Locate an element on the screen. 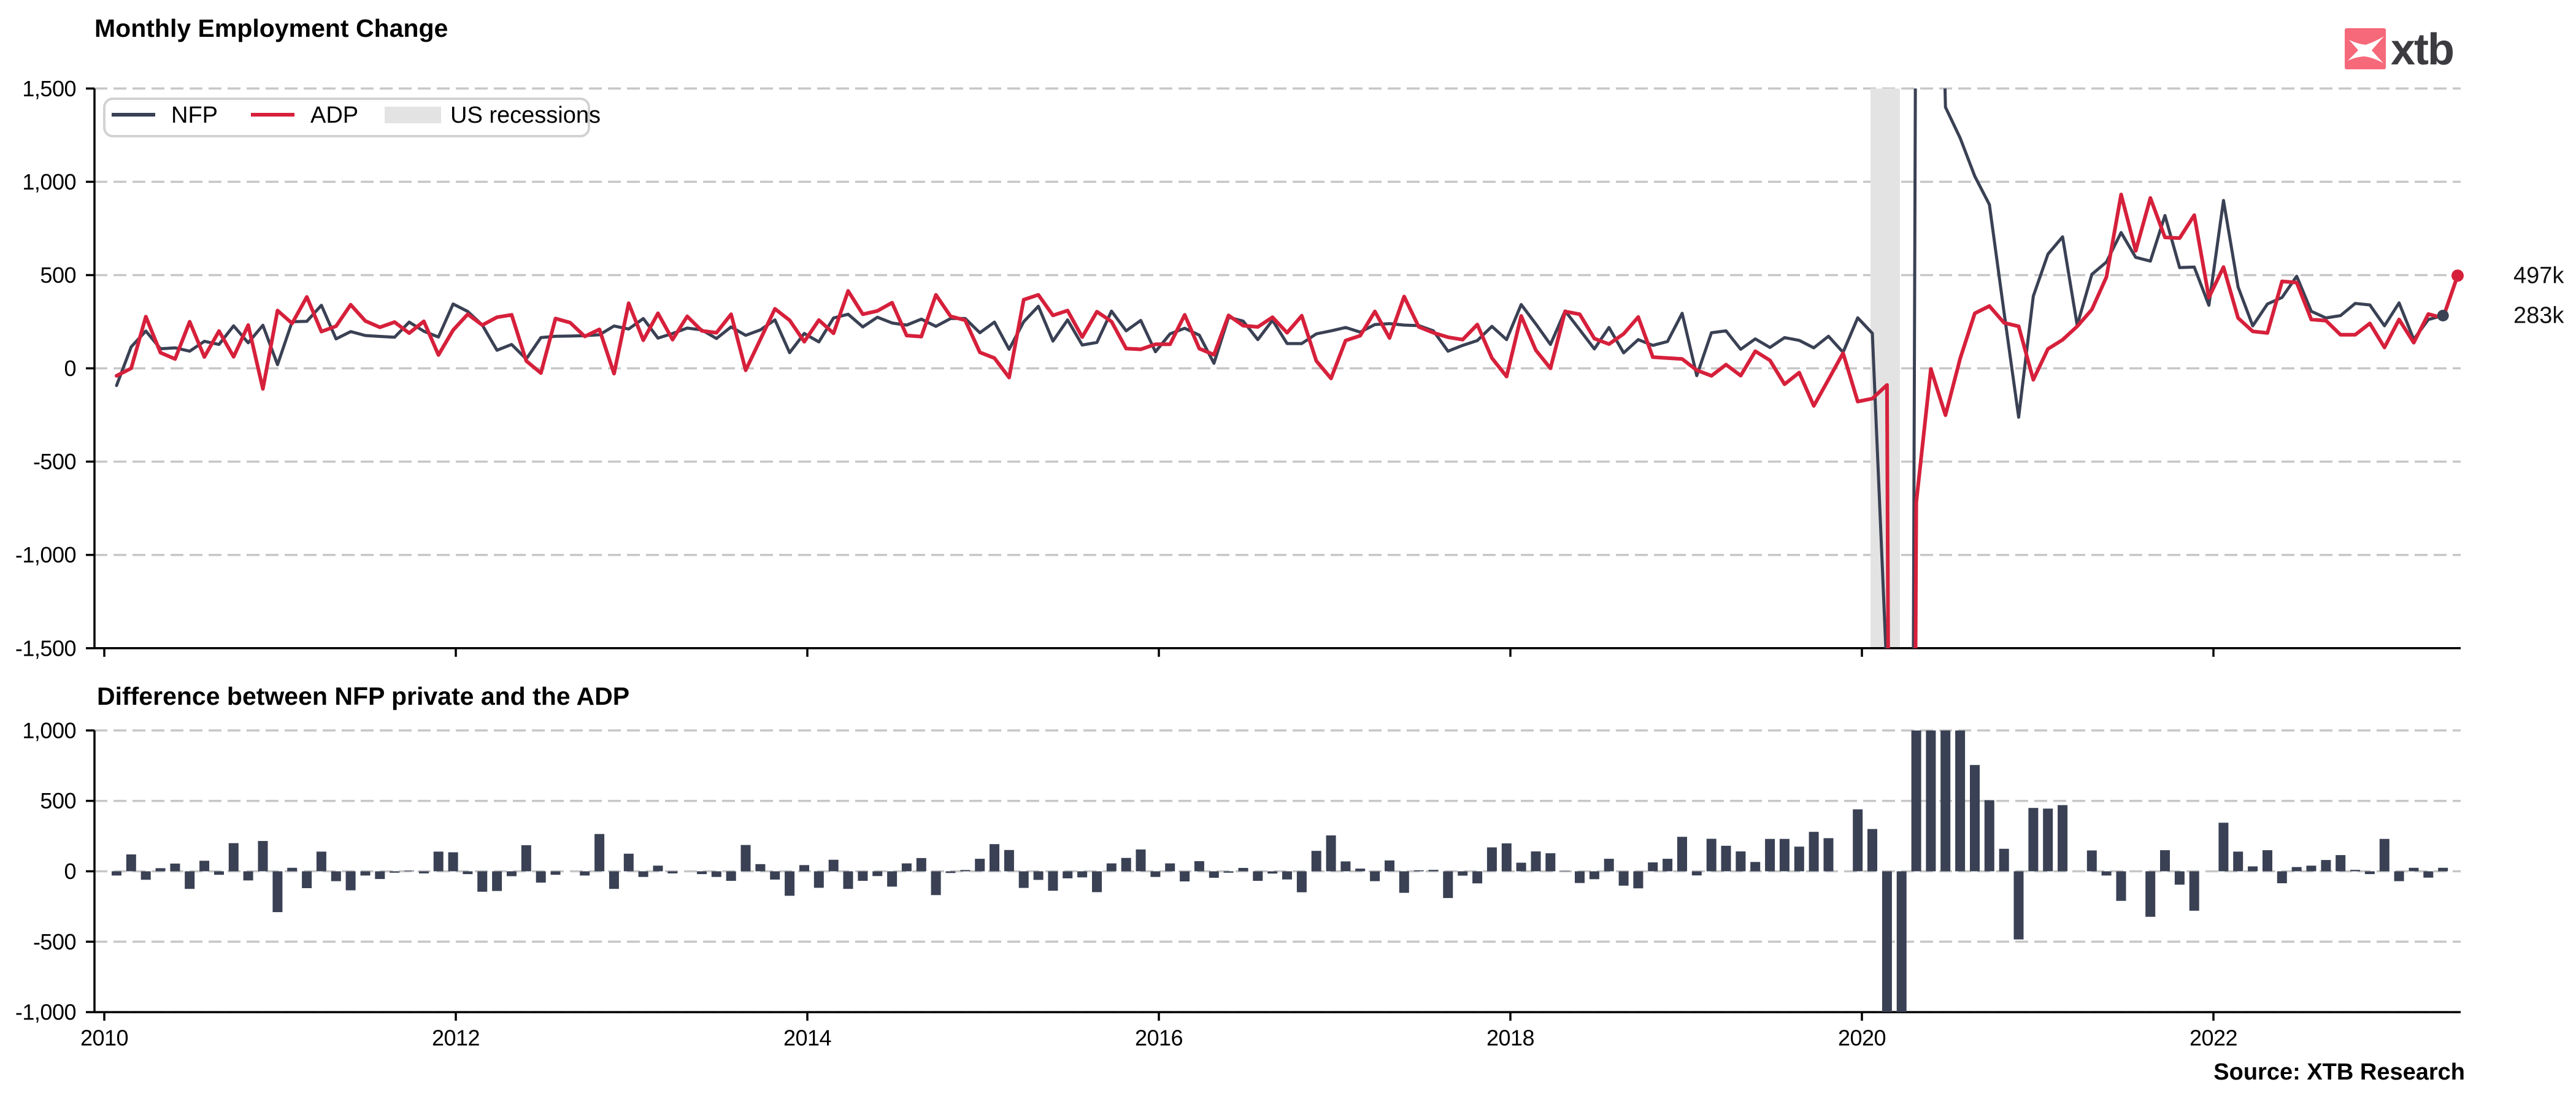 Image resolution: width=2576 pixels, height=1101 pixels. svg-text: 2014 is located at coordinates (807, 1038).